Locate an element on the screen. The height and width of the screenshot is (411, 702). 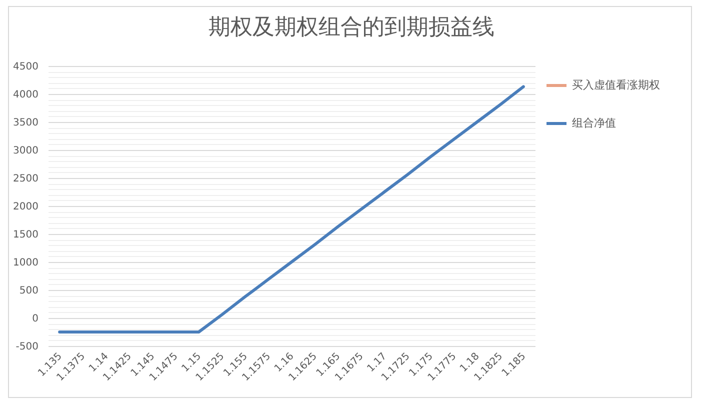
y-tick-label: -500 is located at coordinates (27, 347).